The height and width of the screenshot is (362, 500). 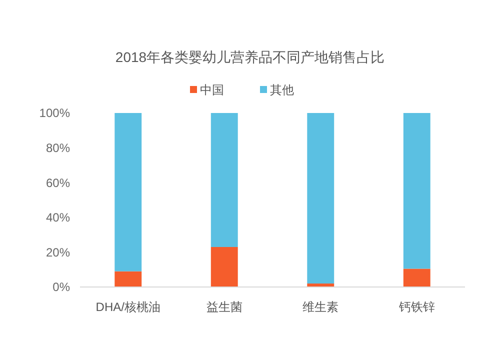 What do you see at coordinates (416, 307) in the screenshot?
I see `x-tick-label: 钙铁锌` at bounding box center [416, 307].